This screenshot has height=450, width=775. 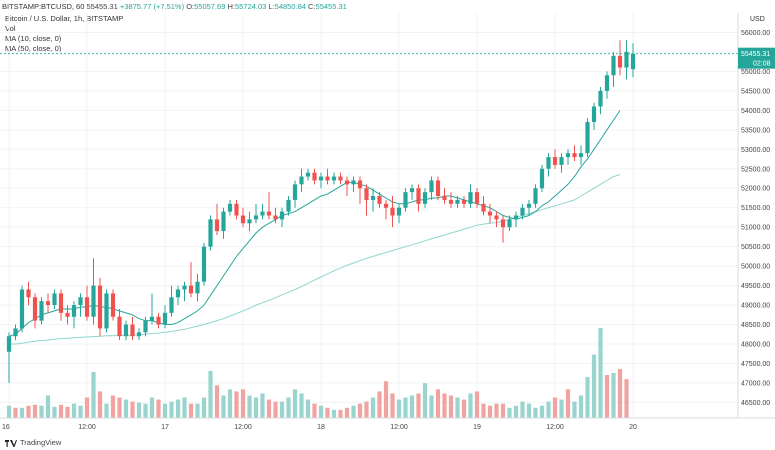 What do you see at coordinates (11, 443) in the screenshot?
I see `tradingview-logo-icon` at bounding box center [11, 443].